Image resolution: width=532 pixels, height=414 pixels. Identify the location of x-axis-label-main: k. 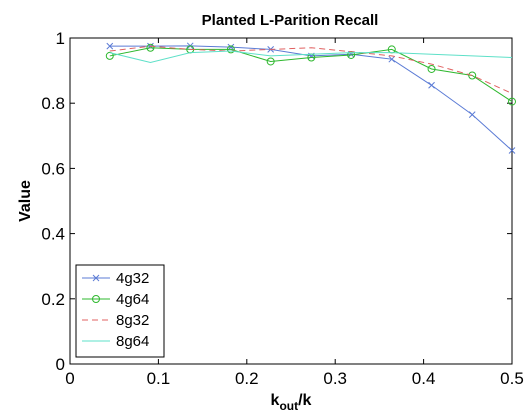
(275, 400).